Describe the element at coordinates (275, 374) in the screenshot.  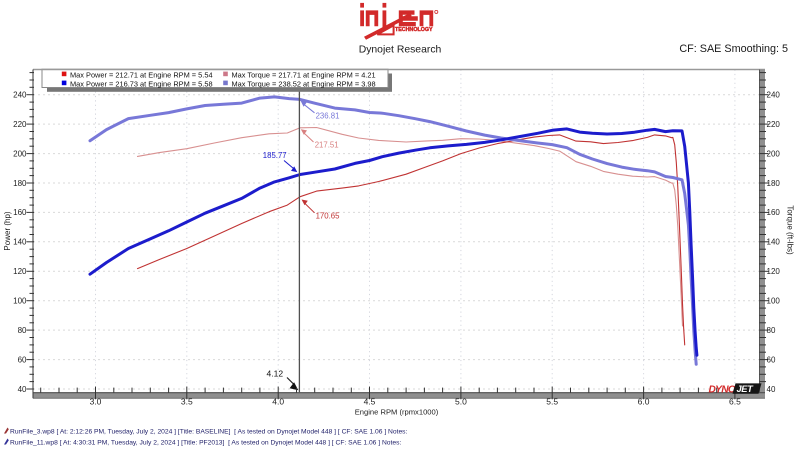
I see `svg-text: 4.12` at that location.